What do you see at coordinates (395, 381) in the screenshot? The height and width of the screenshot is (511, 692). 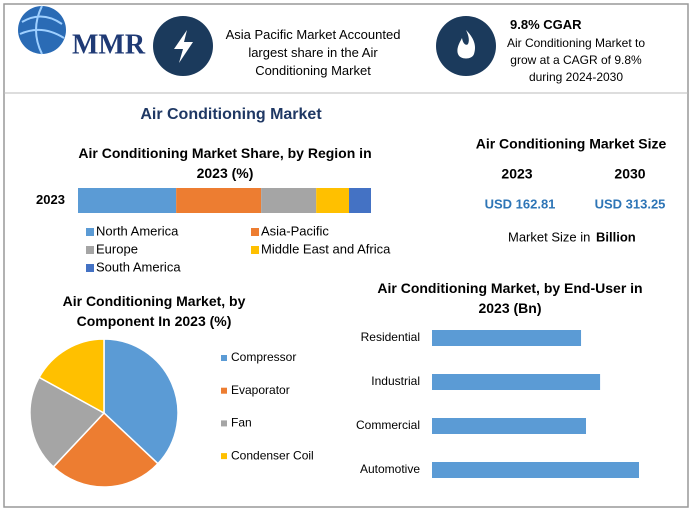 I see `category-label: Industrial` at bounding box center [395, 381].